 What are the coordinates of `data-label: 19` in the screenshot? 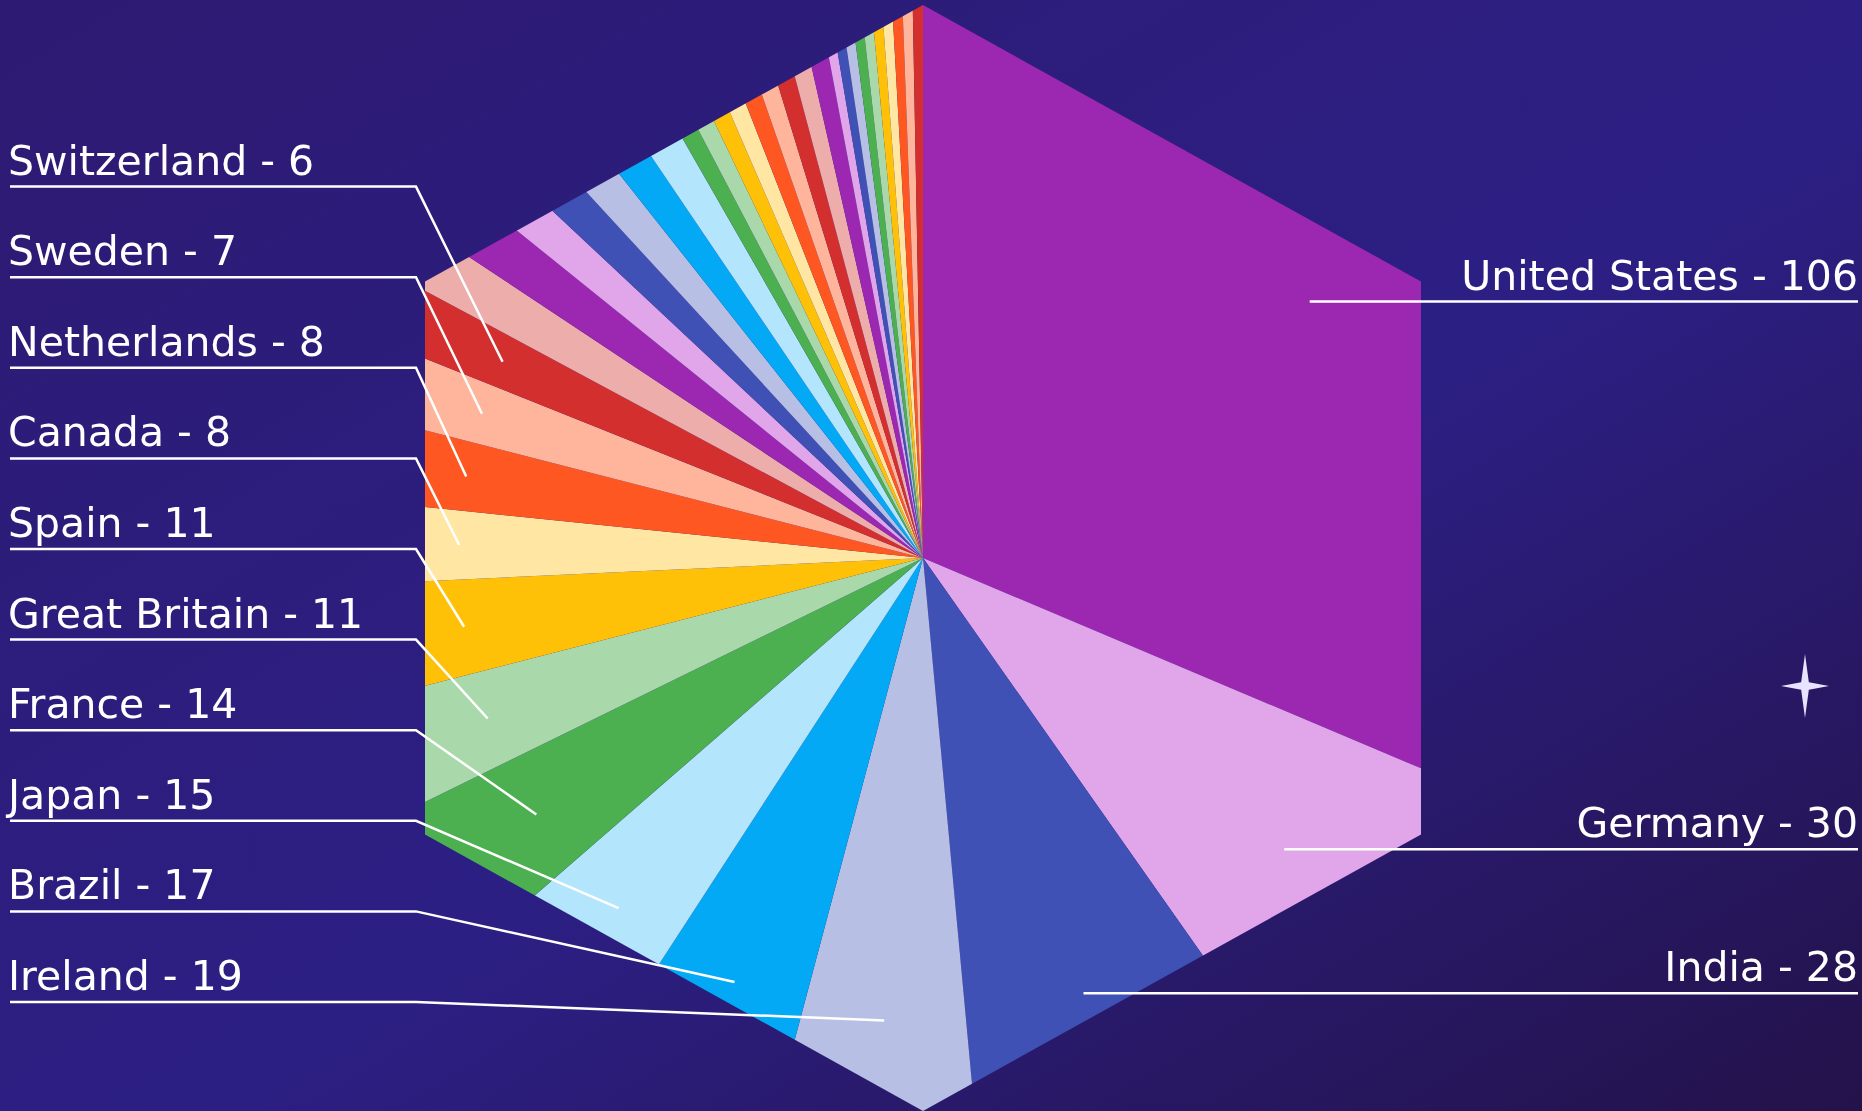 It's located at (216, 976).